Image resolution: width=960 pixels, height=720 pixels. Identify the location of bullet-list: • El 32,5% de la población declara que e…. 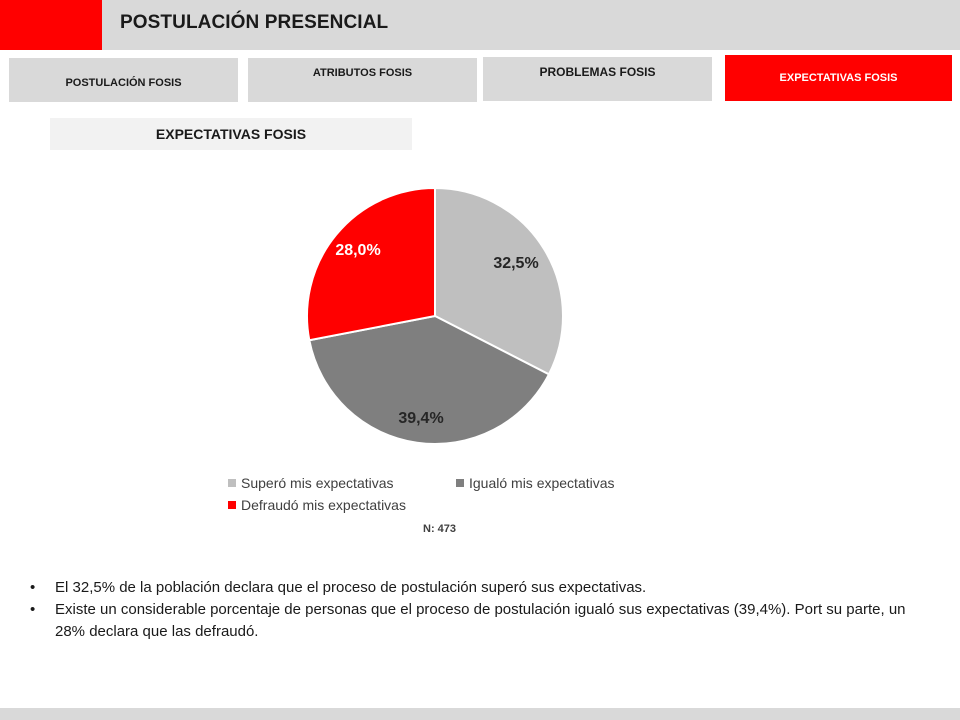
(480, 610).